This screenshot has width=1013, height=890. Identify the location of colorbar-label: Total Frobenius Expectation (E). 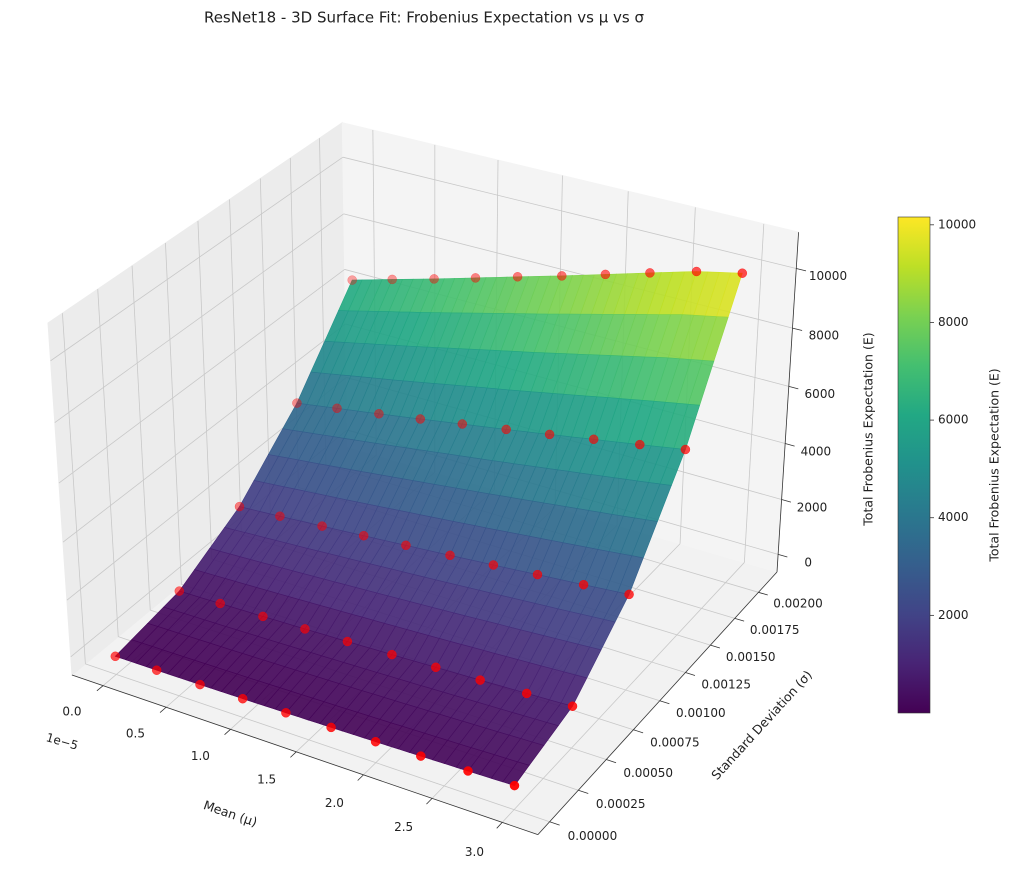
(994, 465).